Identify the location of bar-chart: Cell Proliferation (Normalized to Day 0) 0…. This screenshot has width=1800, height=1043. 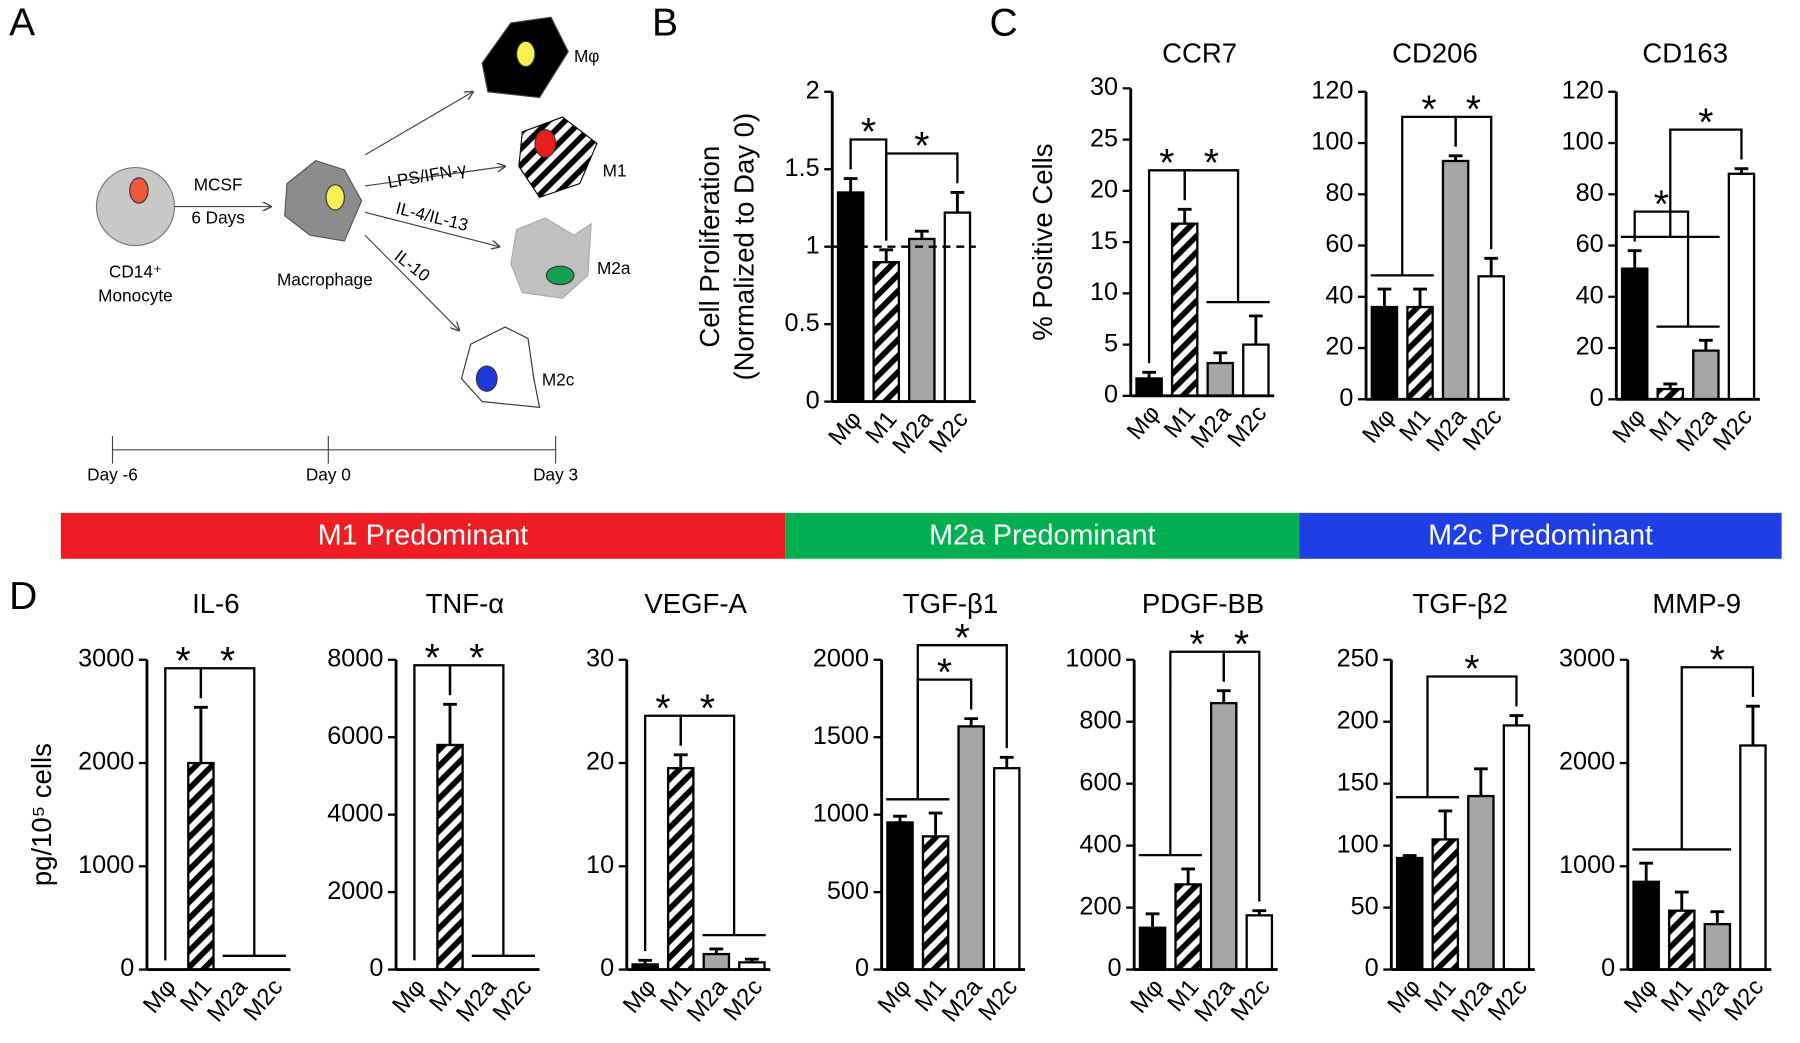
(835, 267).